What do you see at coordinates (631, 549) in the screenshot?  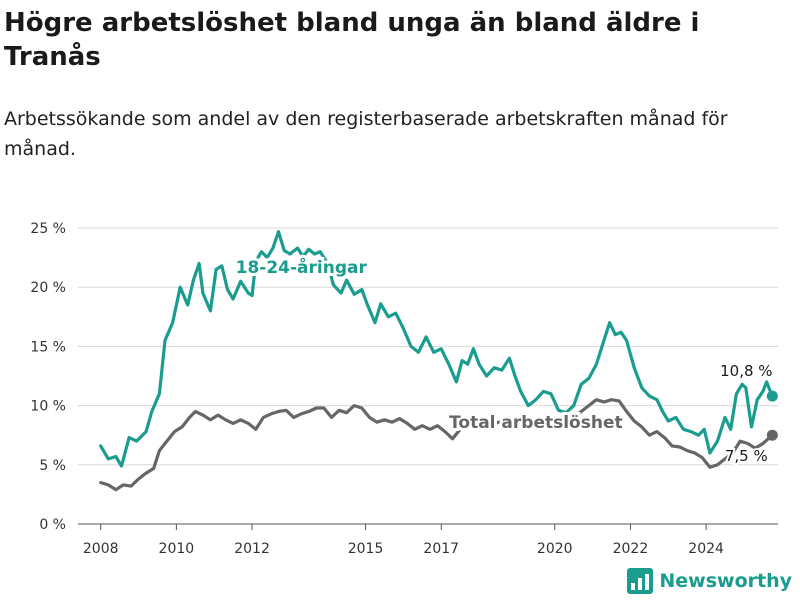 I see `x-tick-label: 2022` at bounding box center [631, 549].